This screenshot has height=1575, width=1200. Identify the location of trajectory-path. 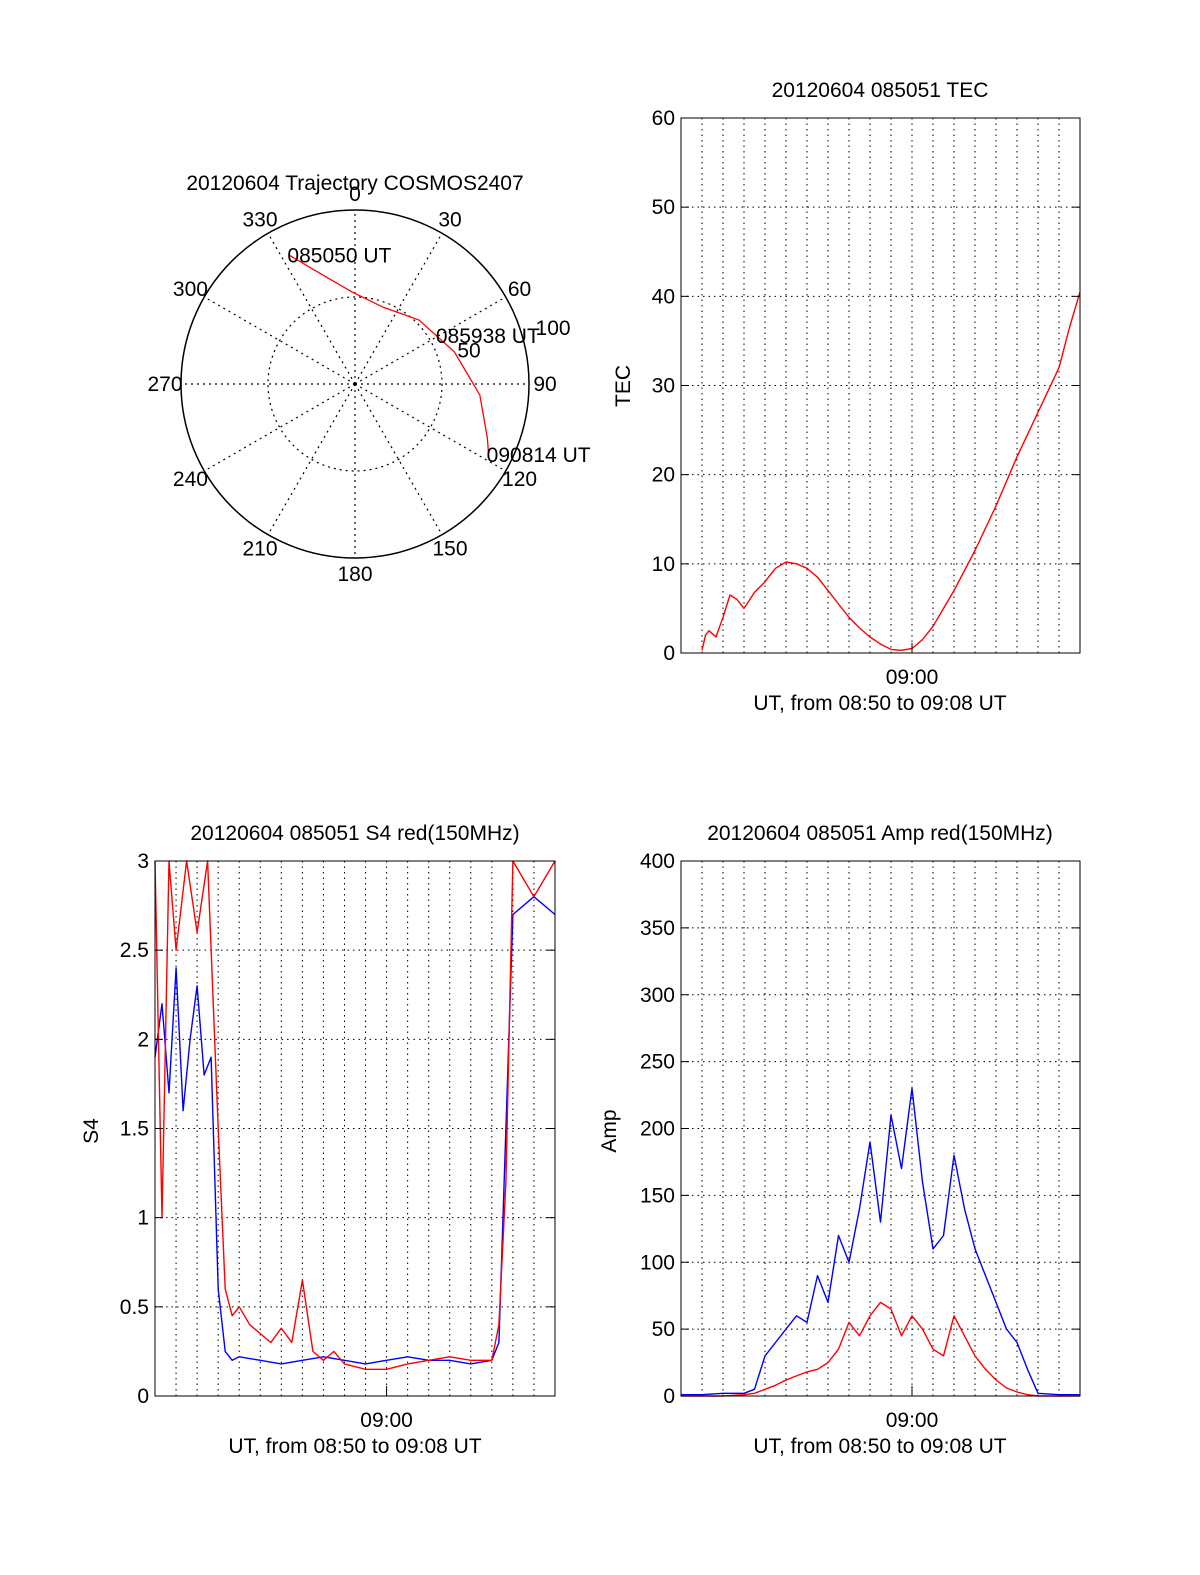
(389, 355).